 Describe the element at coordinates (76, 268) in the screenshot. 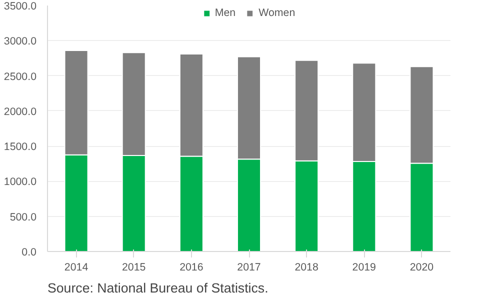

I see `x-tick-label: 2014` at that location.